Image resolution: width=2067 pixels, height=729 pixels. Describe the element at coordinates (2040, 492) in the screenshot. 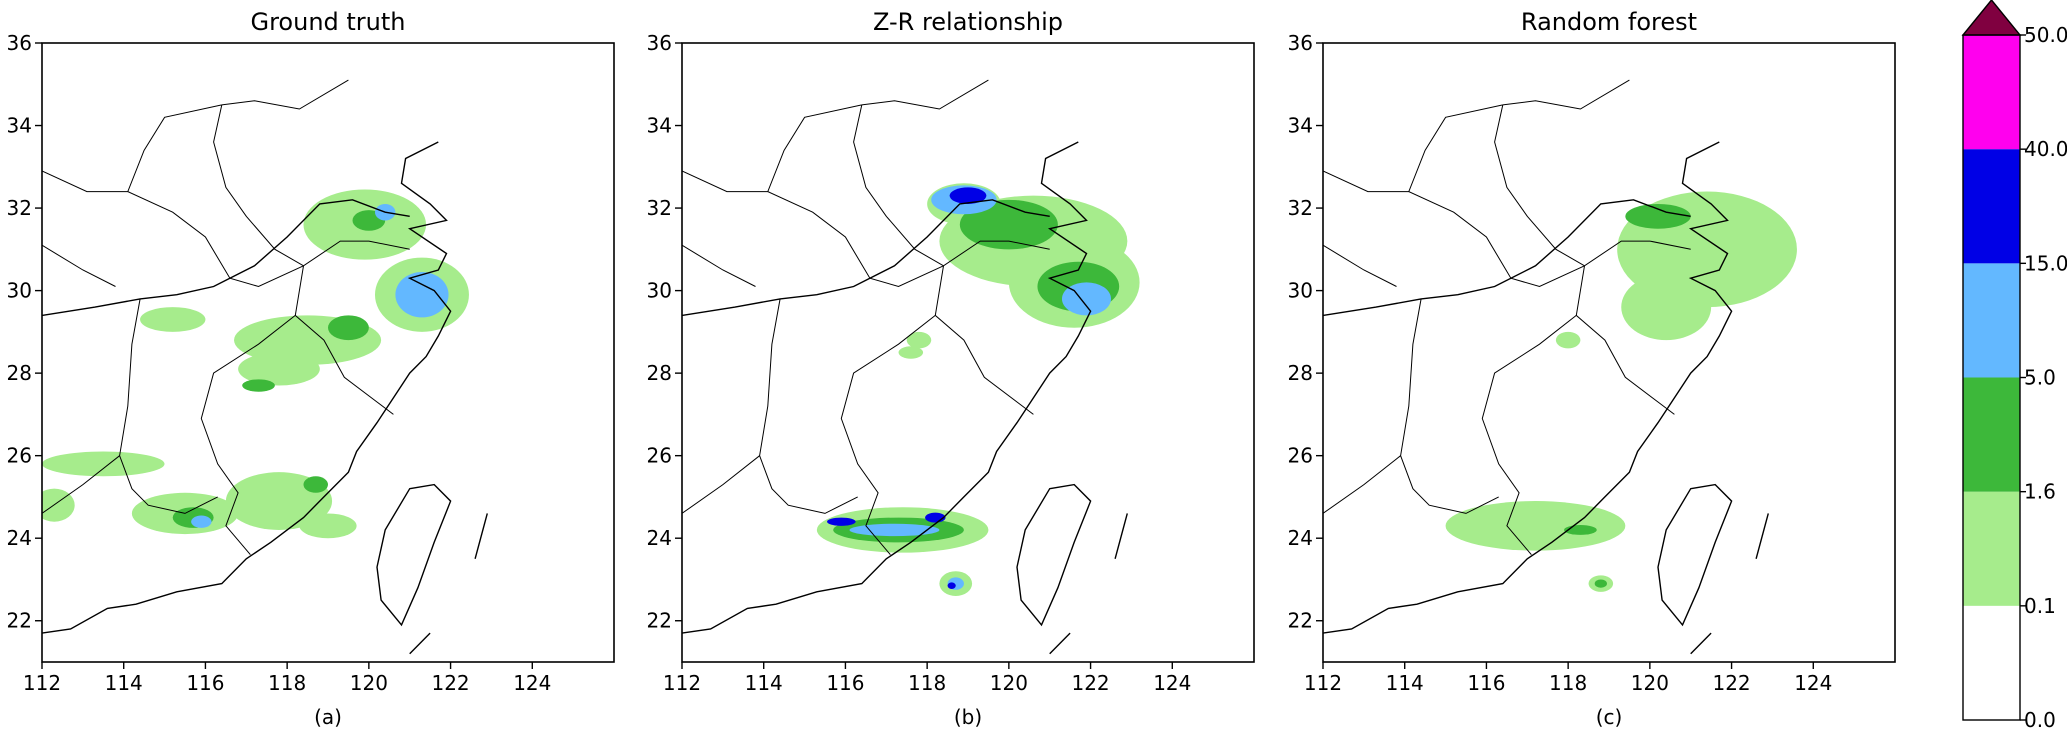

I see `colorbar-tick-label: 1.6` at that location.